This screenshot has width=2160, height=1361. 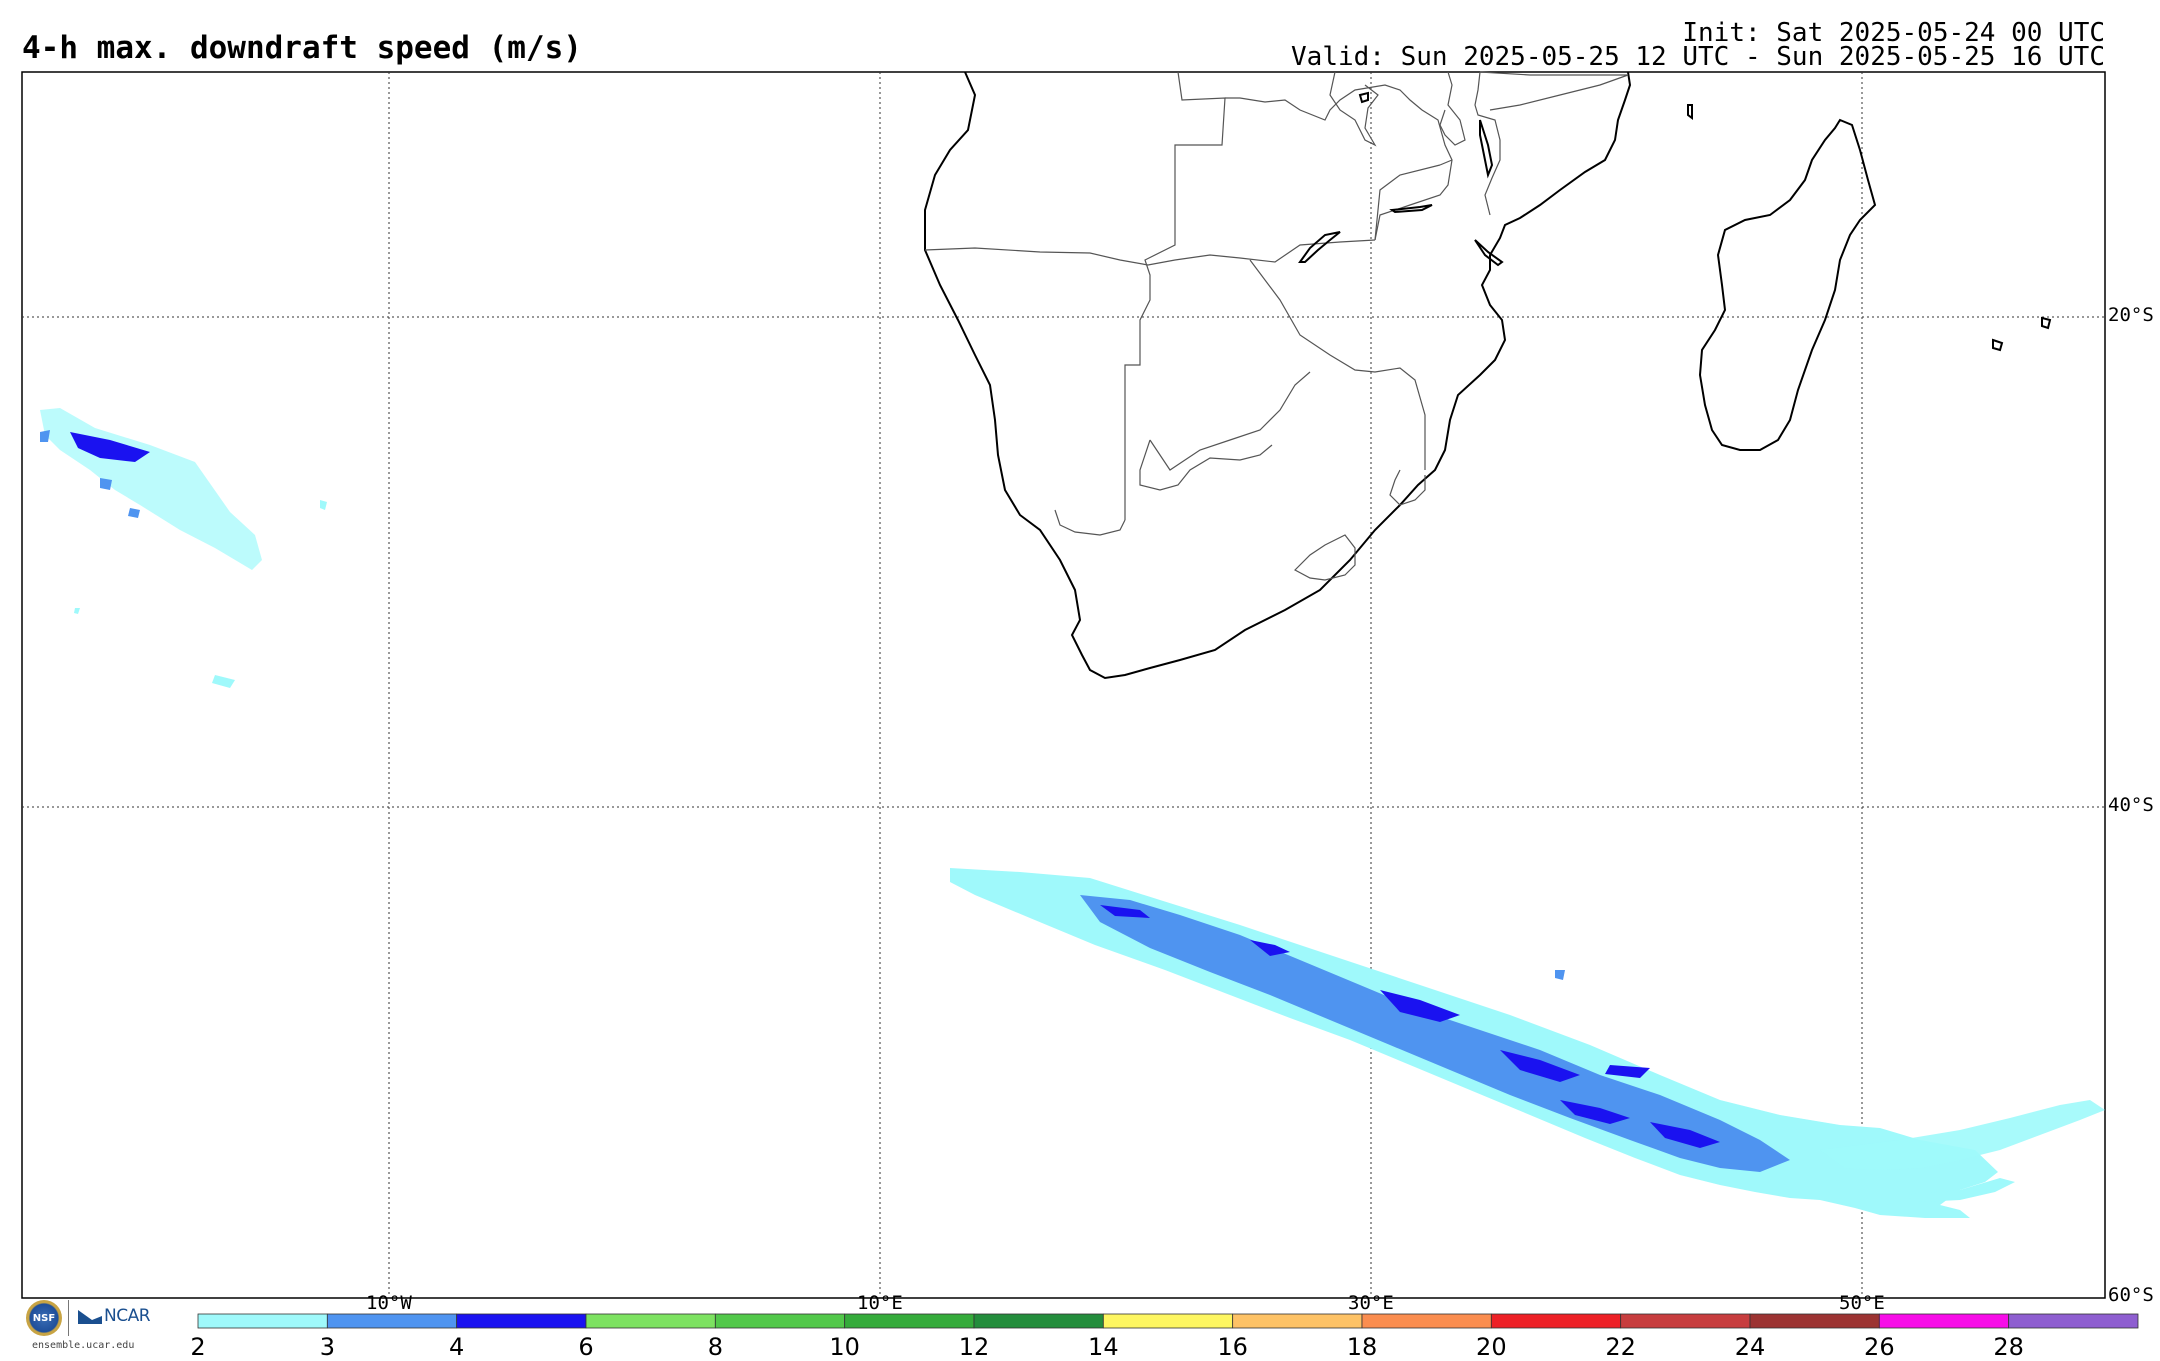 What do you see at coordinates (2131, 1295) in the screenshot?
I see `lat-label-60s: 60°S` at bounding box center [2131, 1295].